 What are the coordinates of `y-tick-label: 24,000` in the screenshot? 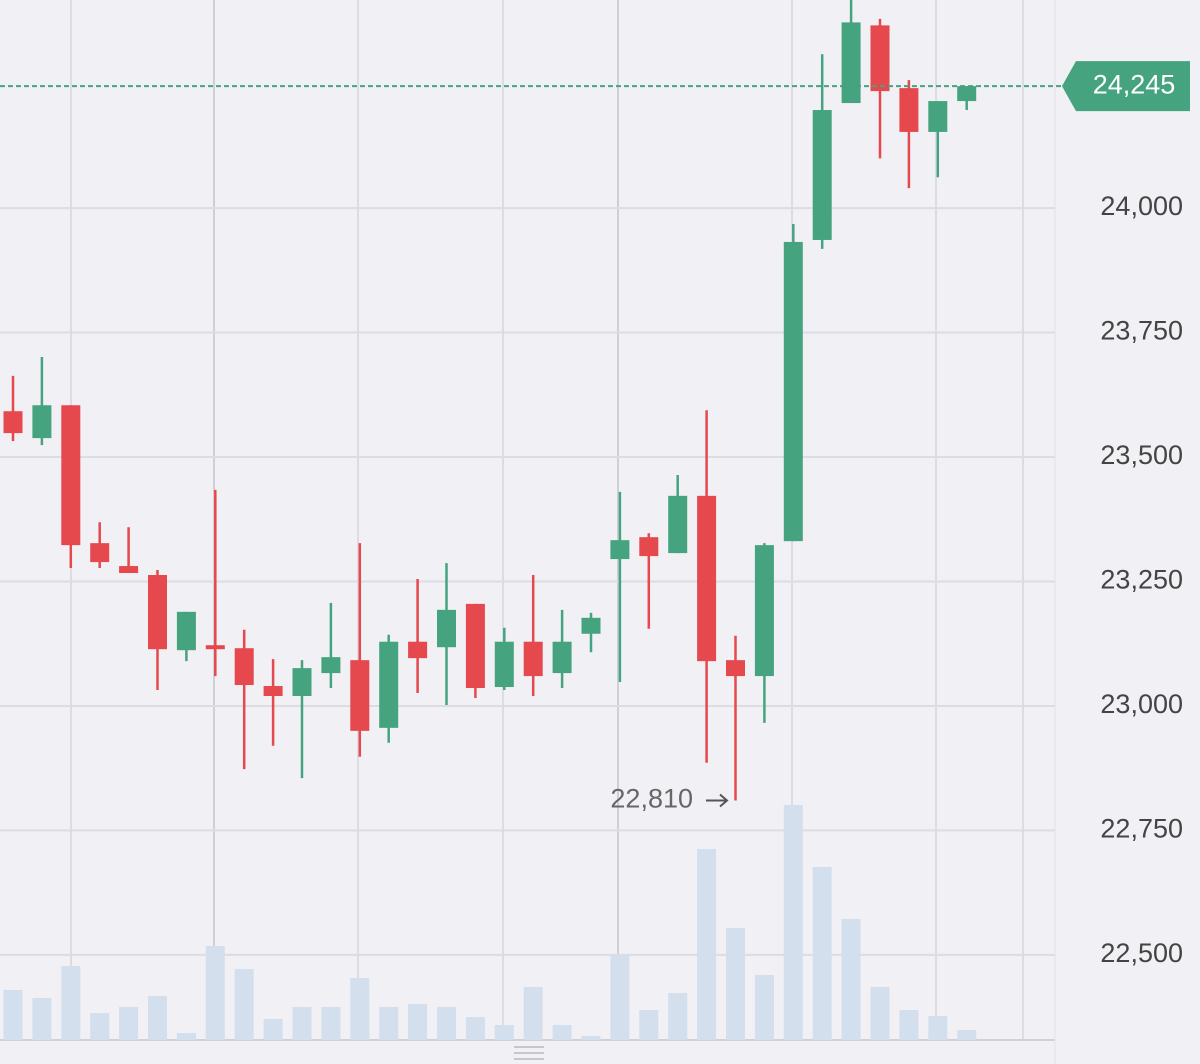 It's located at (1141, 206).